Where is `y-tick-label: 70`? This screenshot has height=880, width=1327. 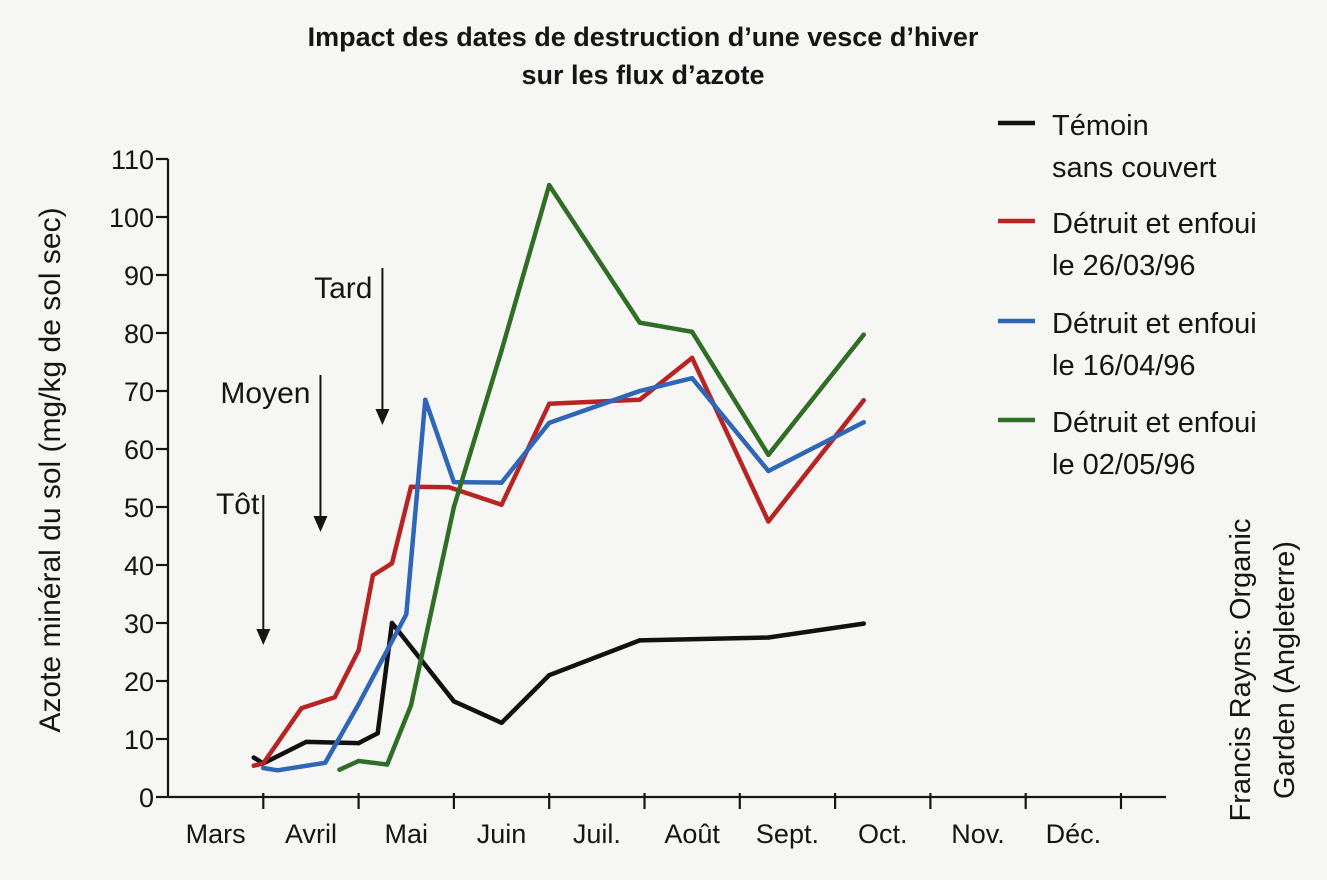 y-tick-label: 70 is located at coordinates (139, 392).